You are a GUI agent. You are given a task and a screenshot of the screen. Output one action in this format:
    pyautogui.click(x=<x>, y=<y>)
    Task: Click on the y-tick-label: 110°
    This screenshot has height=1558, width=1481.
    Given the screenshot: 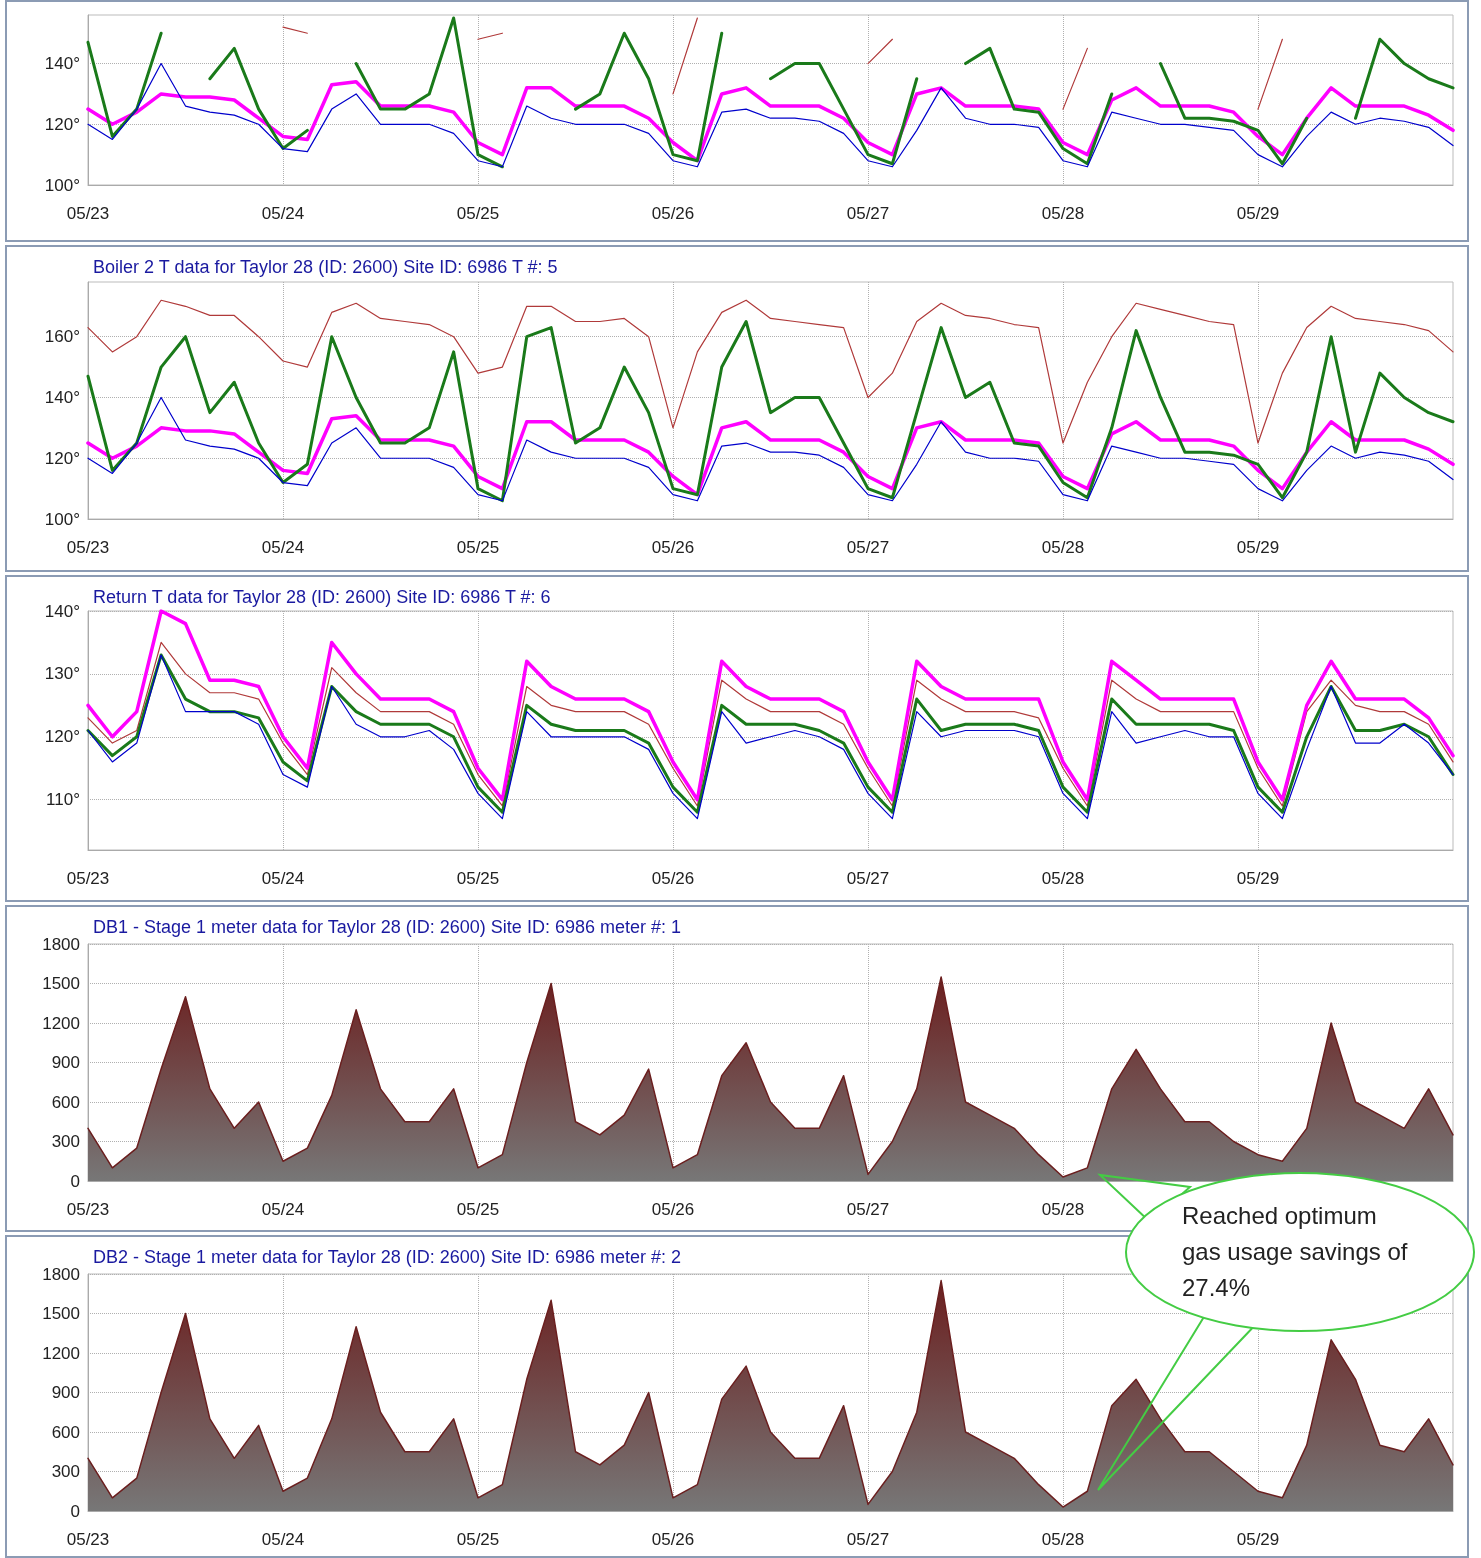 What is the action you would take?
    pyautogui.click(x=63, y=800)
    